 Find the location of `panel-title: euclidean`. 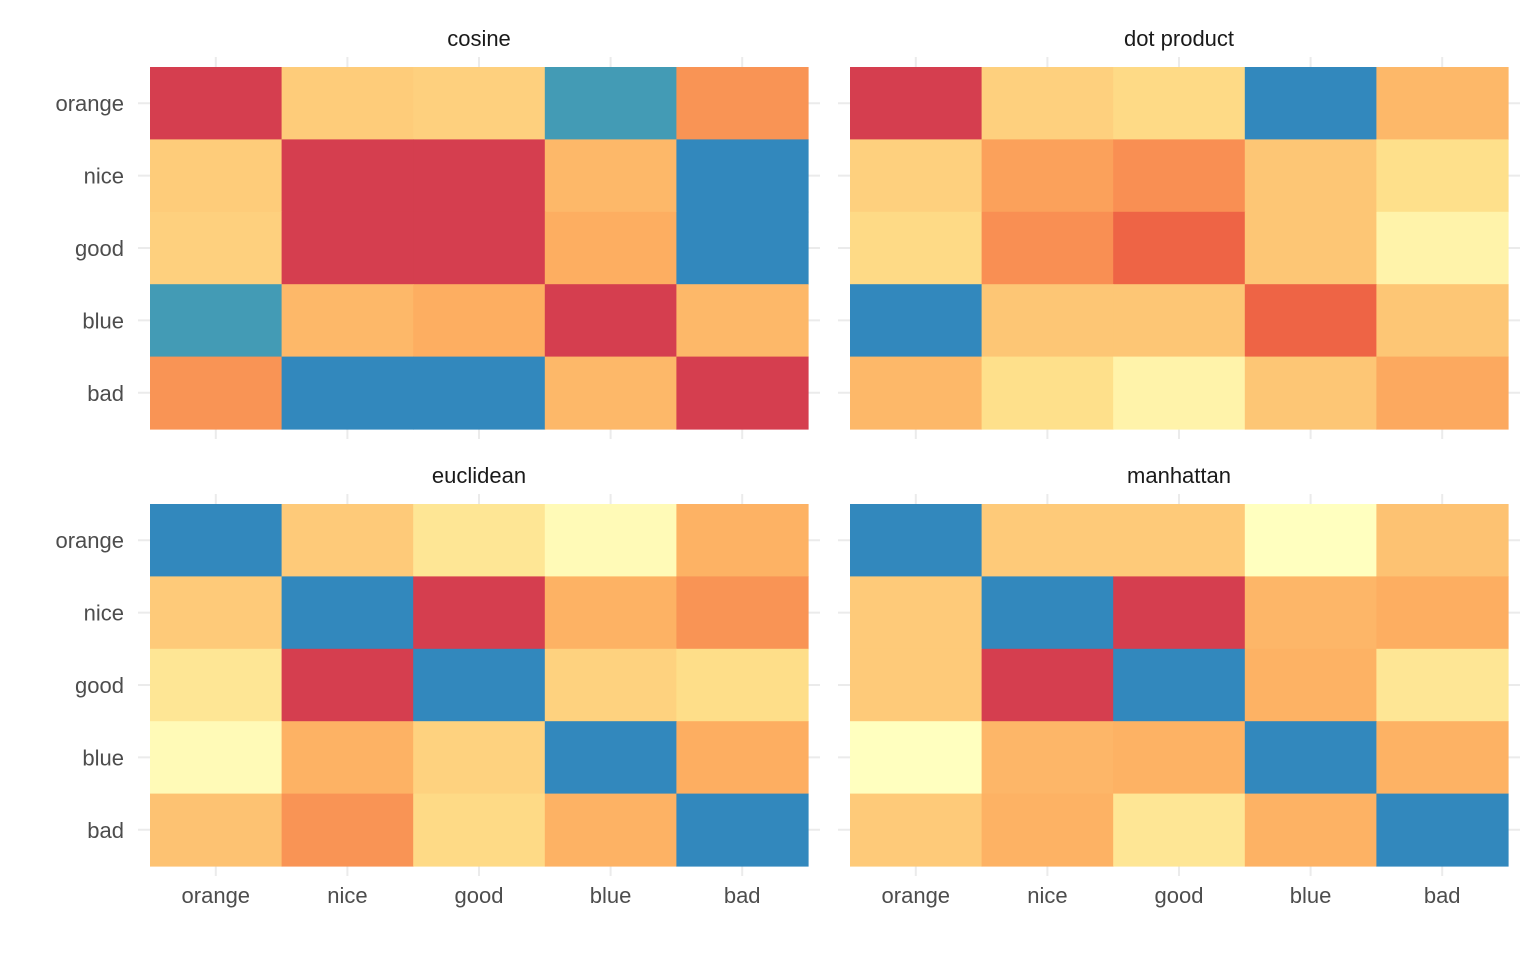

panel-title: euclidean is located at coordinates (479, 475).